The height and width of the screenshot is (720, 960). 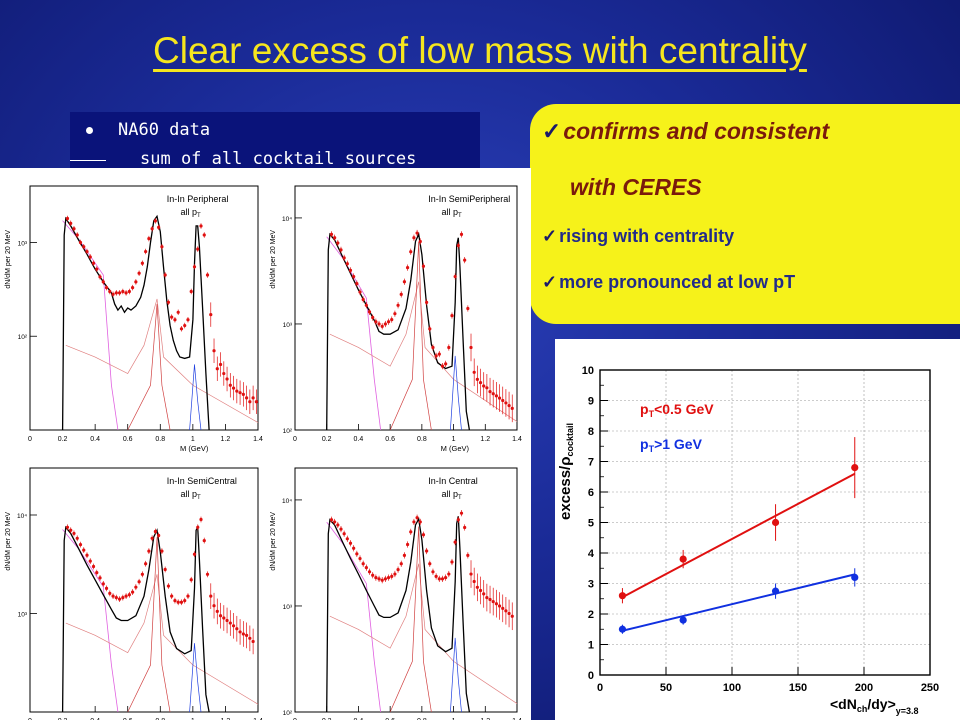 I want to click on x-tick-label: 1.2, so click(x=485, y=719).